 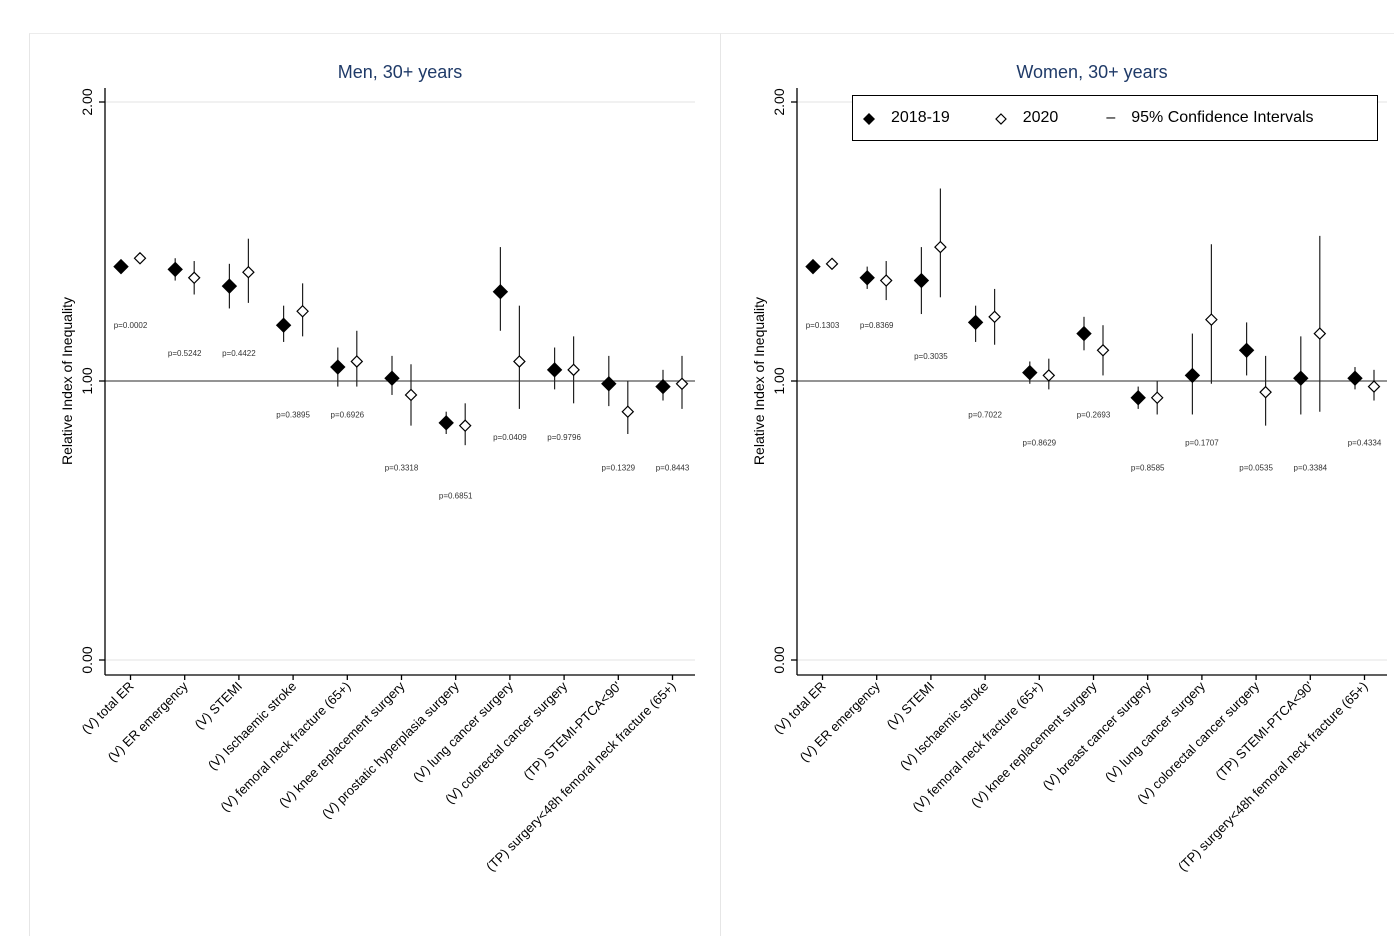 What do you see at coordinates (779, 659) in the screenshot?
I see `women-ytick-label: 0.00` at bounding box center [779, 659].